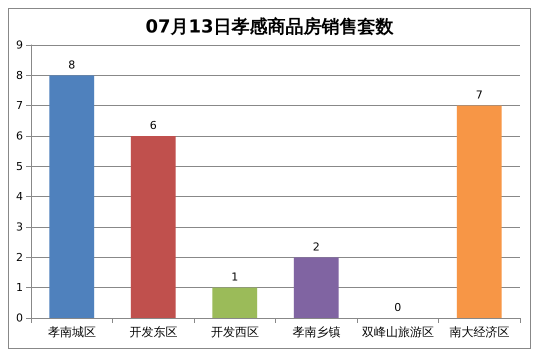 The height and width of the screenshot is (357, 539). I want to click on y-tick-label: 3, so click(19, 227).